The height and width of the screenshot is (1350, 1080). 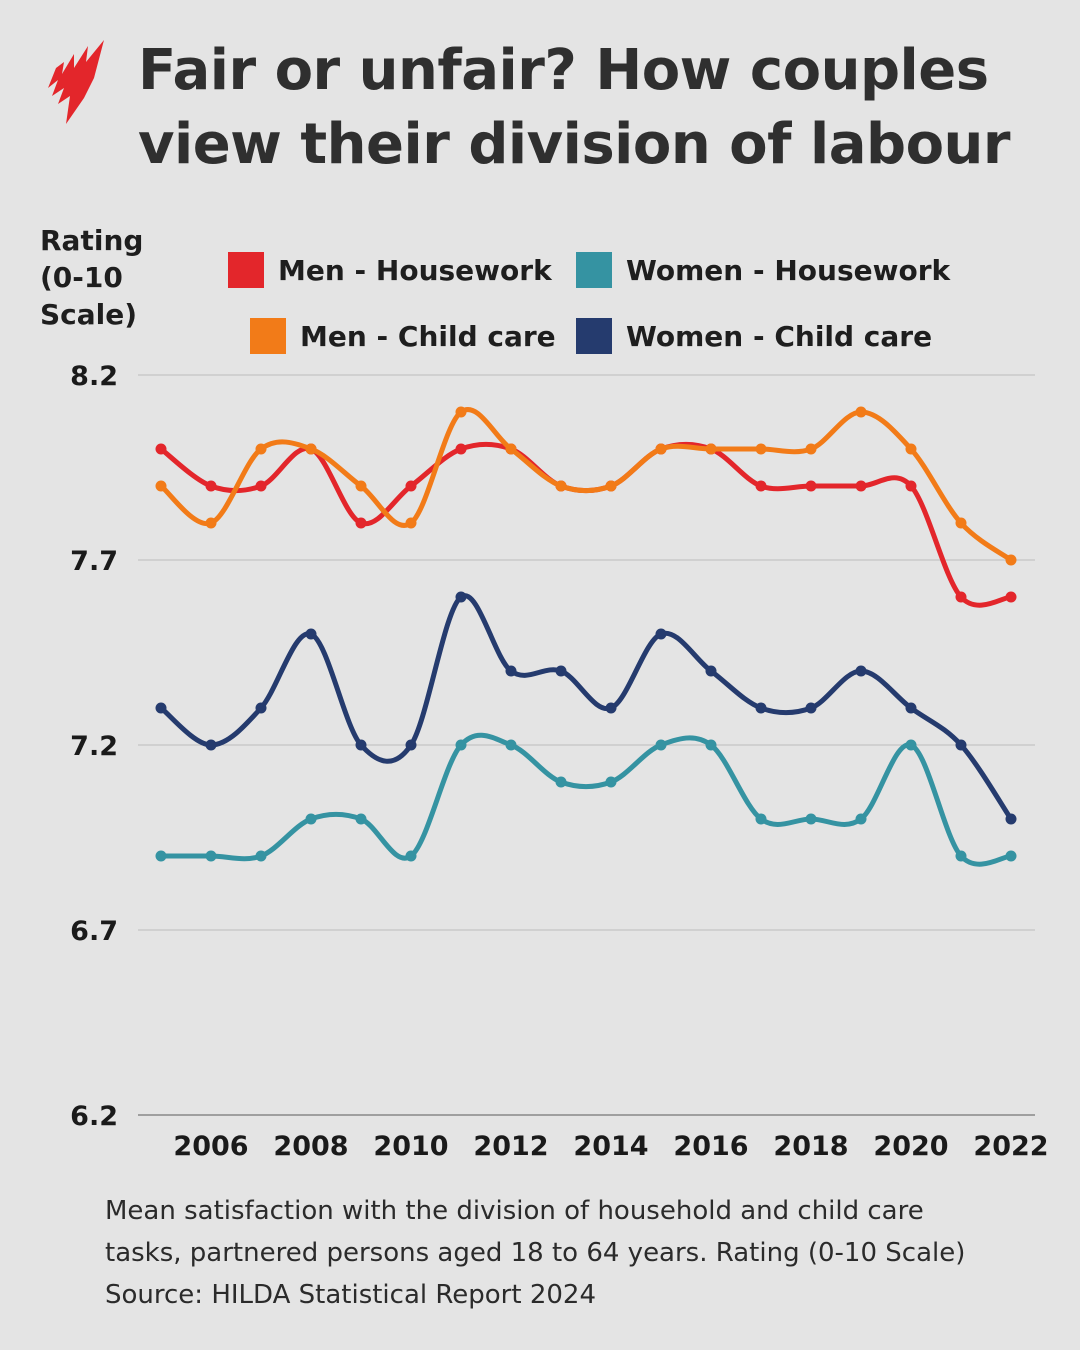 What do you see at coordinates (788, 270) in the screenshot?
I see `legend-label: Women - Housework` at bounding box center [788, 270].